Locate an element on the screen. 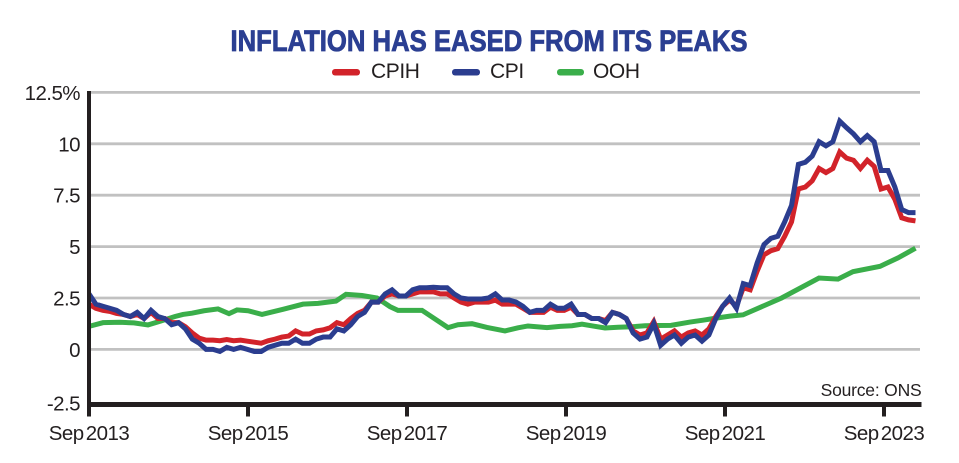 This screenshot has width=959, height=463. svg-text: 0 is located at coordinates (74, 350).